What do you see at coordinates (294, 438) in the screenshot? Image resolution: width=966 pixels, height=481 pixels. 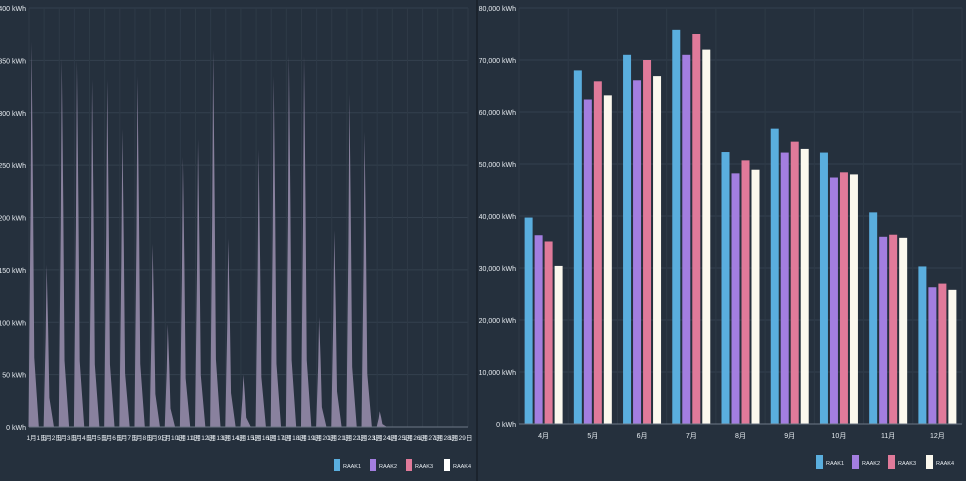 I see `x-tick-label: 1月18日` at bounding box center [294, 438].